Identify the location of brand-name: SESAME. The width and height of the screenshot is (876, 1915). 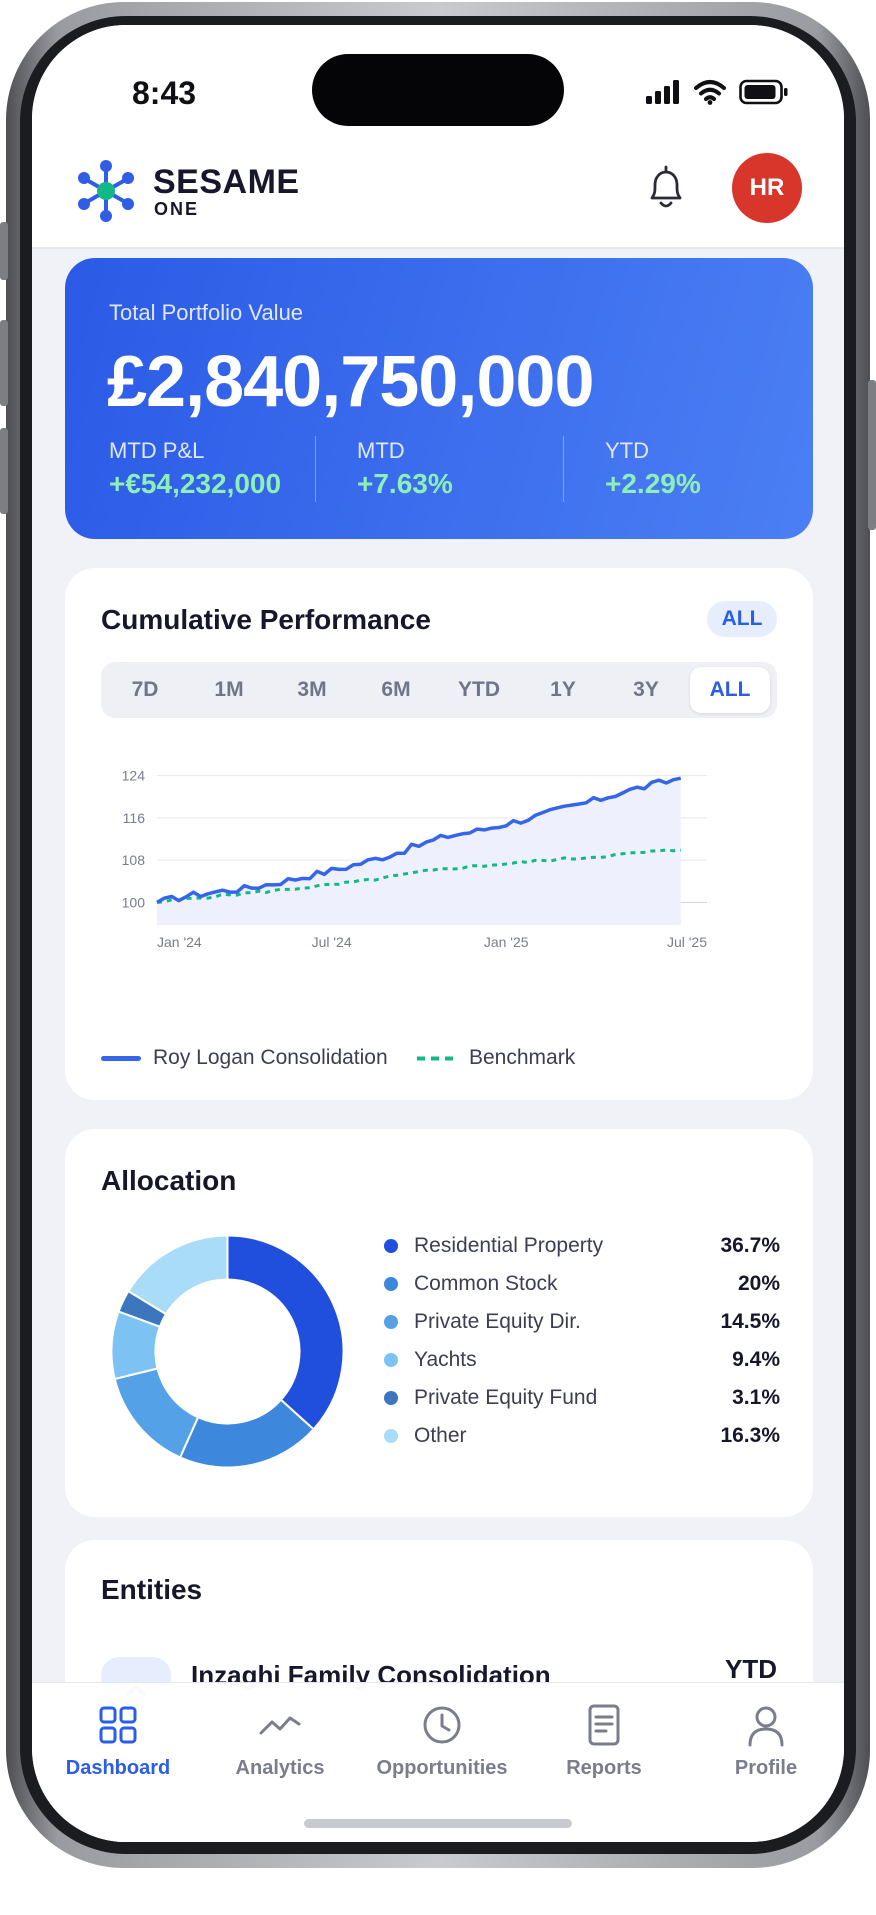
(226, 182).